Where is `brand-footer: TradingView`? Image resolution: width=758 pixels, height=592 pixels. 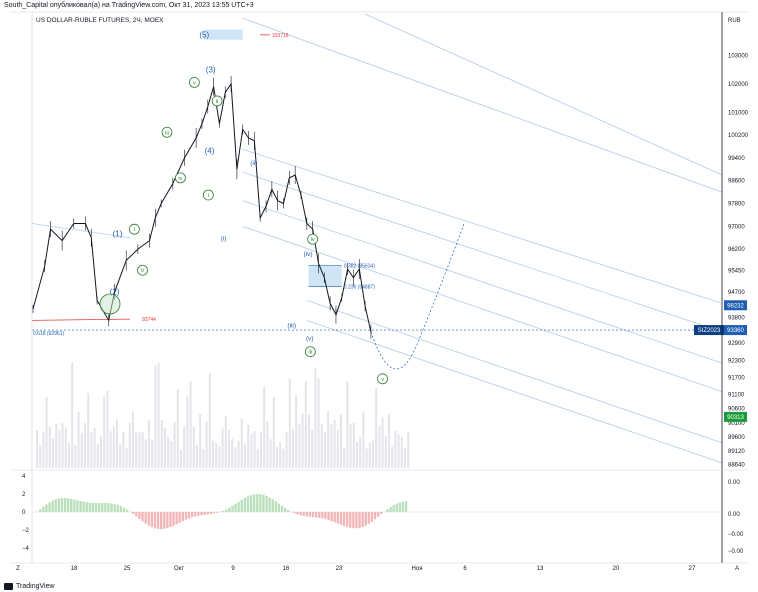 brand-footer: TradingView is located at coordinates (29, 586).